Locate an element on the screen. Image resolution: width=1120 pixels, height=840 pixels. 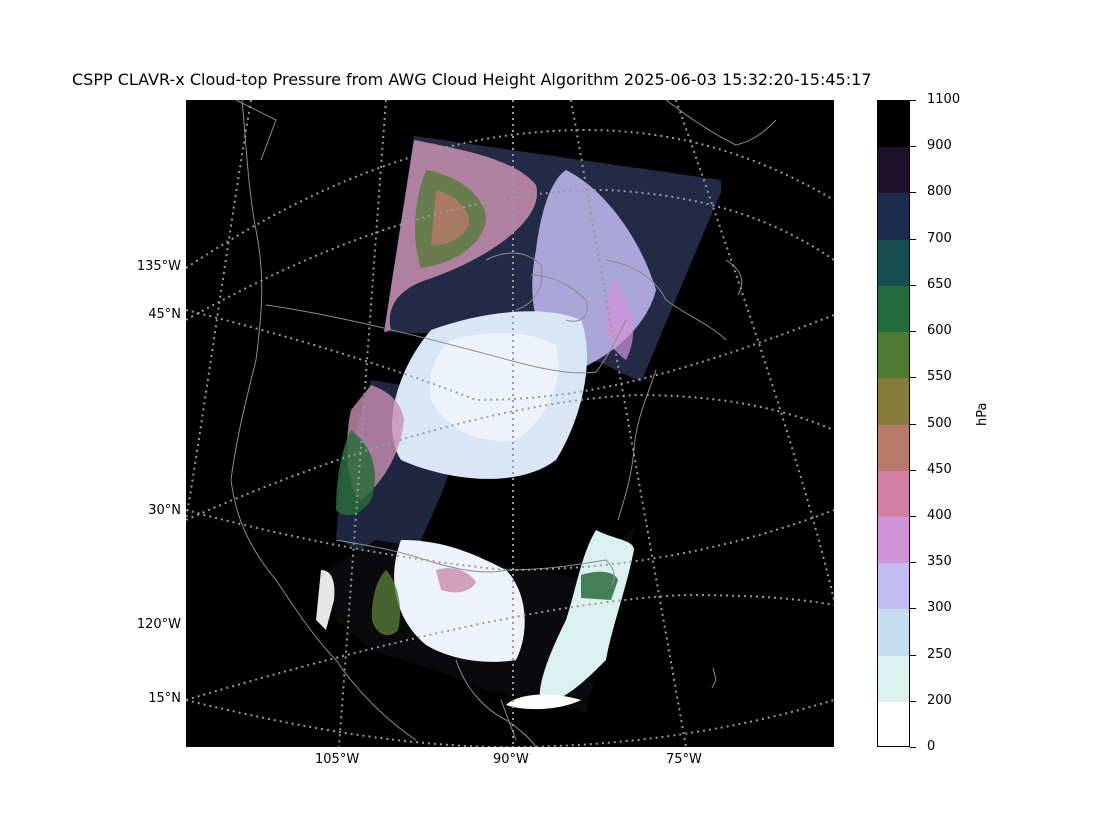
colorbar-tick-label: 1100 is located at coordinates (944, 99).